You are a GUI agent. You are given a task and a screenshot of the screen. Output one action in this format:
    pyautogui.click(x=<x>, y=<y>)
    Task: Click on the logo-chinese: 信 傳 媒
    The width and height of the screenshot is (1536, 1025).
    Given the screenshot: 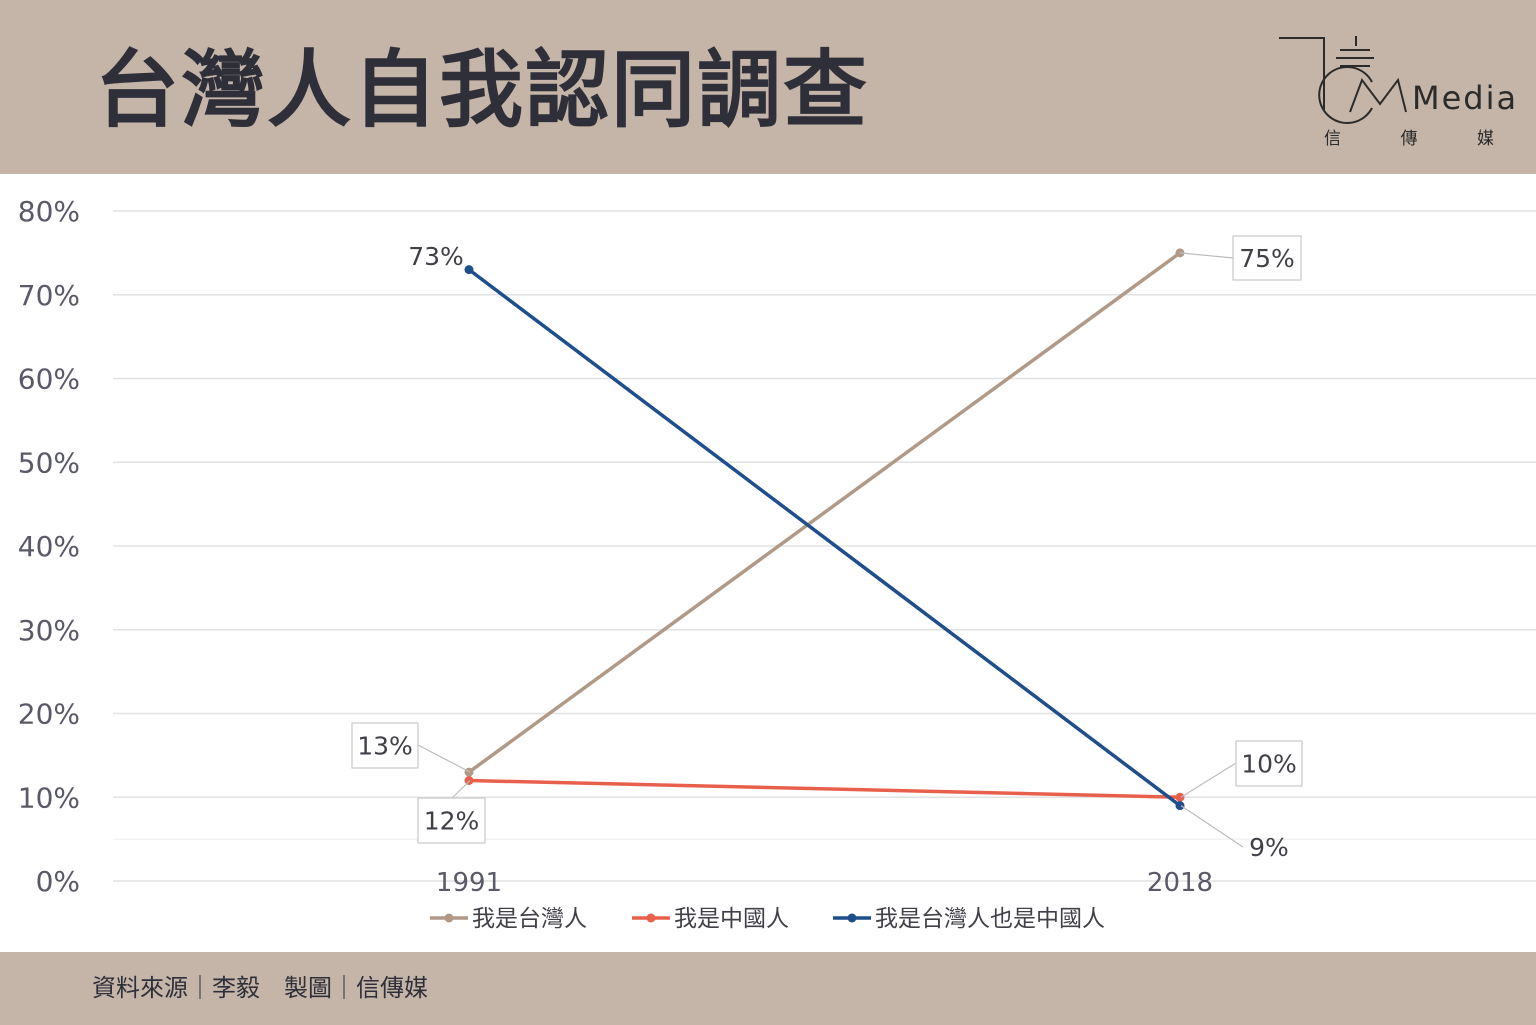 What is the action you would take?
    pyautogui.click(x=1409, y=136)
    